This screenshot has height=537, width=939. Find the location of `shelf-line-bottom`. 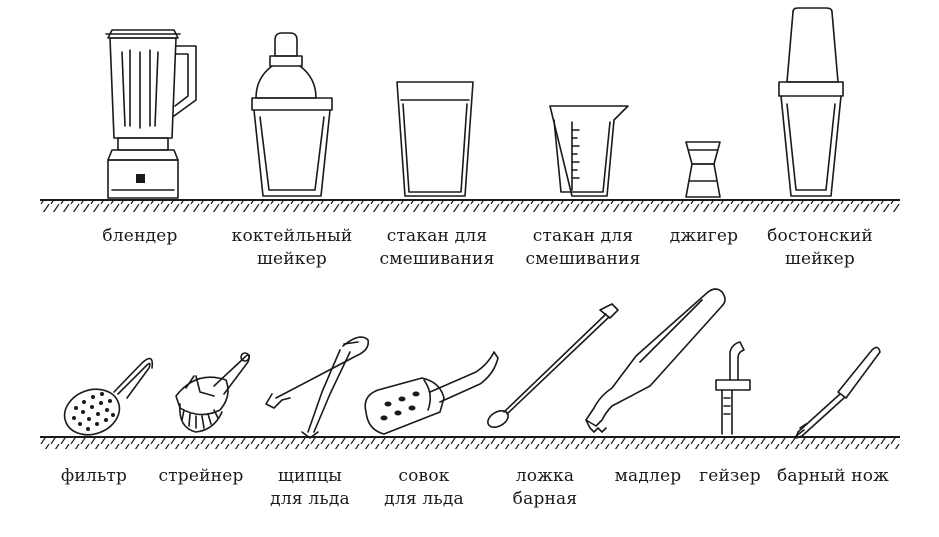

shelf-line-bottom is located at coordinates (470, 442).